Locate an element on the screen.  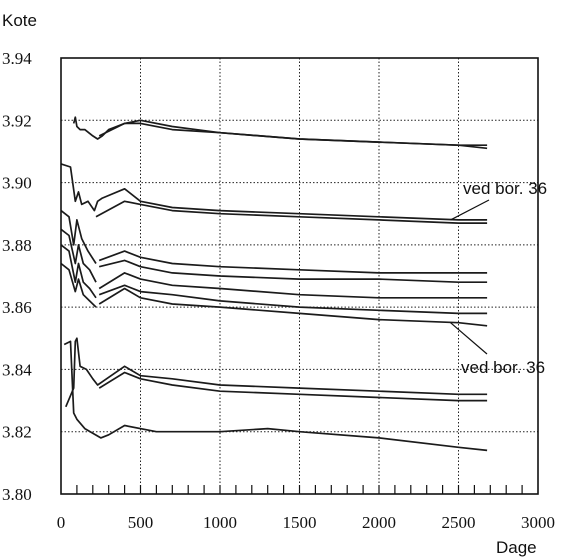
x-tick-labels: 0 500 1000 1500 2000 2500 3000 is located at coordinates (306, 522).